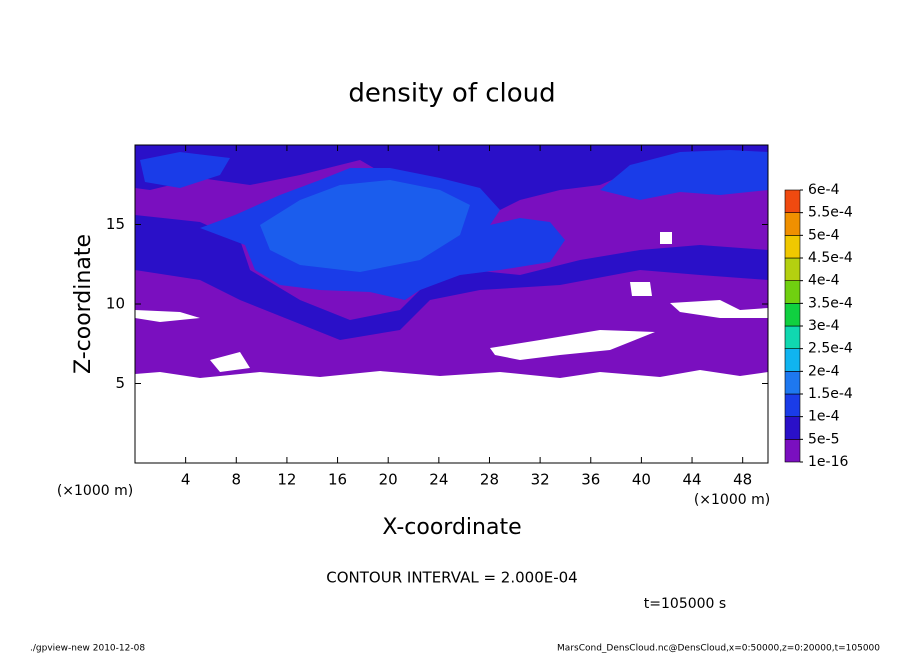  What do you see at coordinates (115, 304) in the screenshot?
I see `y-tick-label: 10` at bounding box center [115, 304].